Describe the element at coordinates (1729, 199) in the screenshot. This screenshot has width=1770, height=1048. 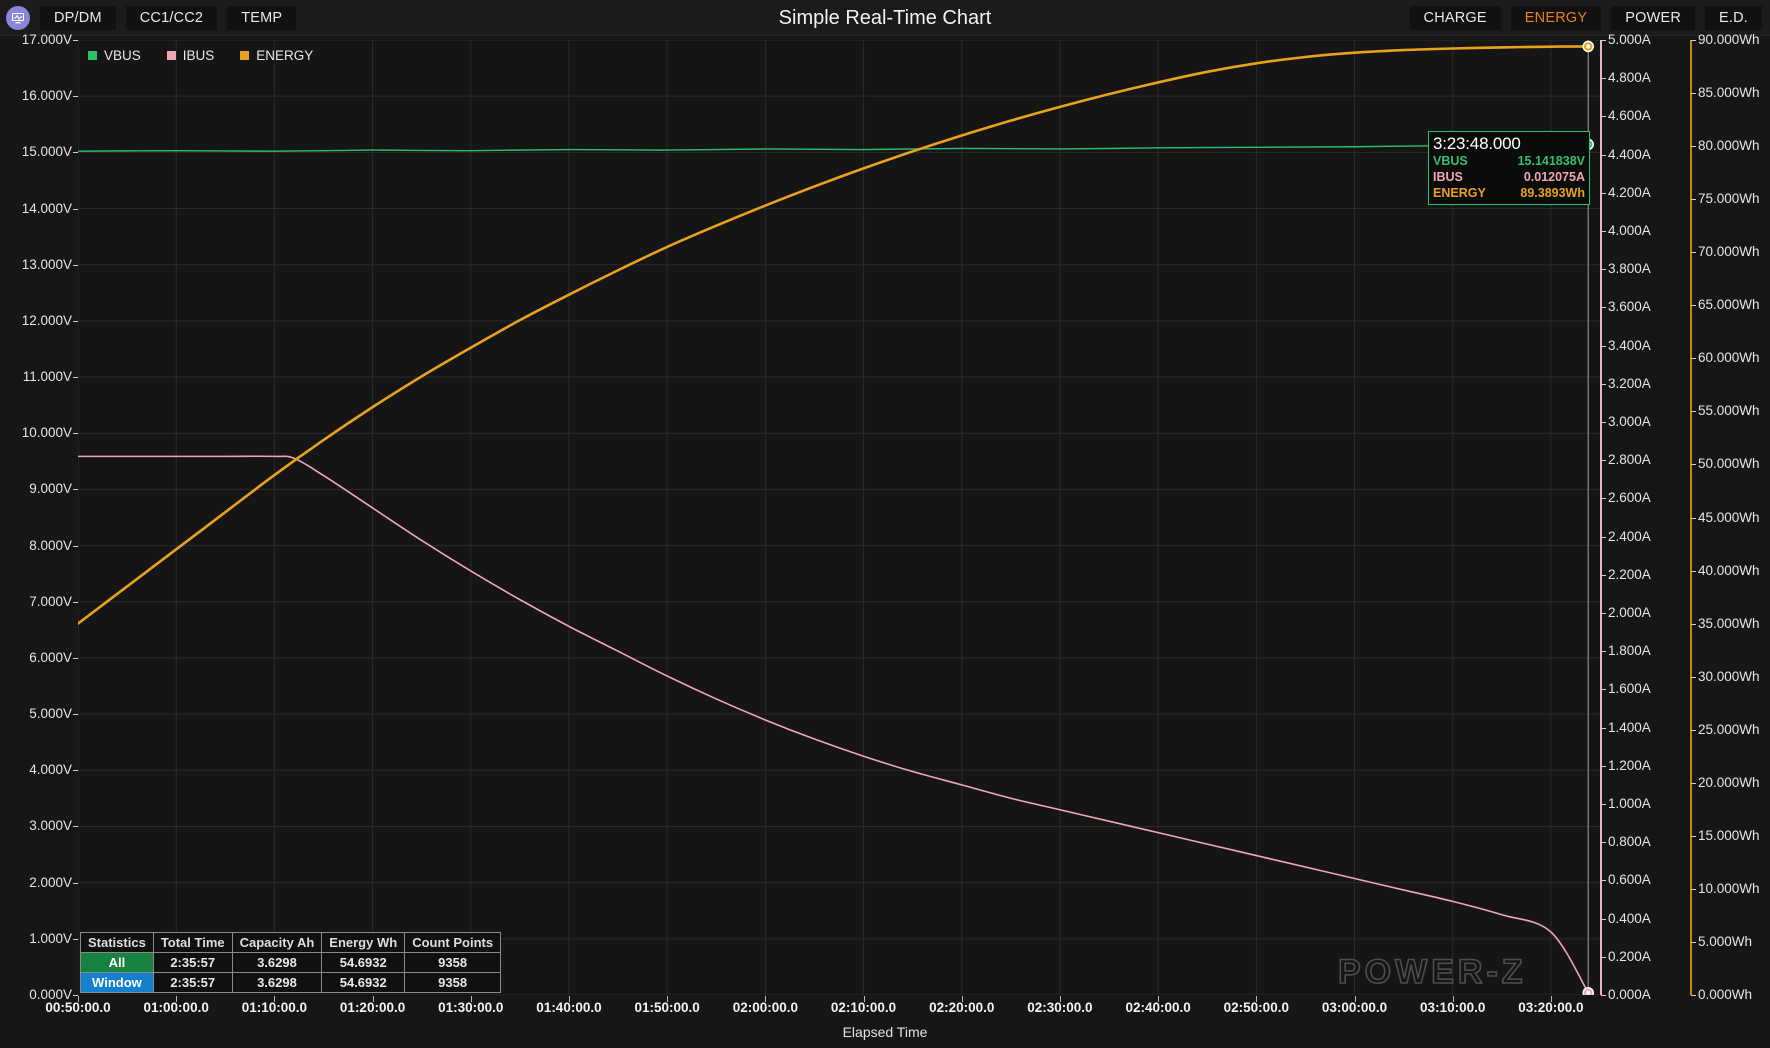
I see `energy-tick-label: 75.000Wh` at that location.